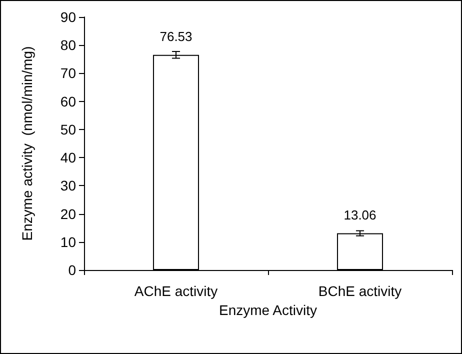 The height and width of the screenshot is (354, 462). What do you see at coordinates (68, 17) in the screenshot?
I see `y-tick-label: 90` at bounding box center [68, 17].